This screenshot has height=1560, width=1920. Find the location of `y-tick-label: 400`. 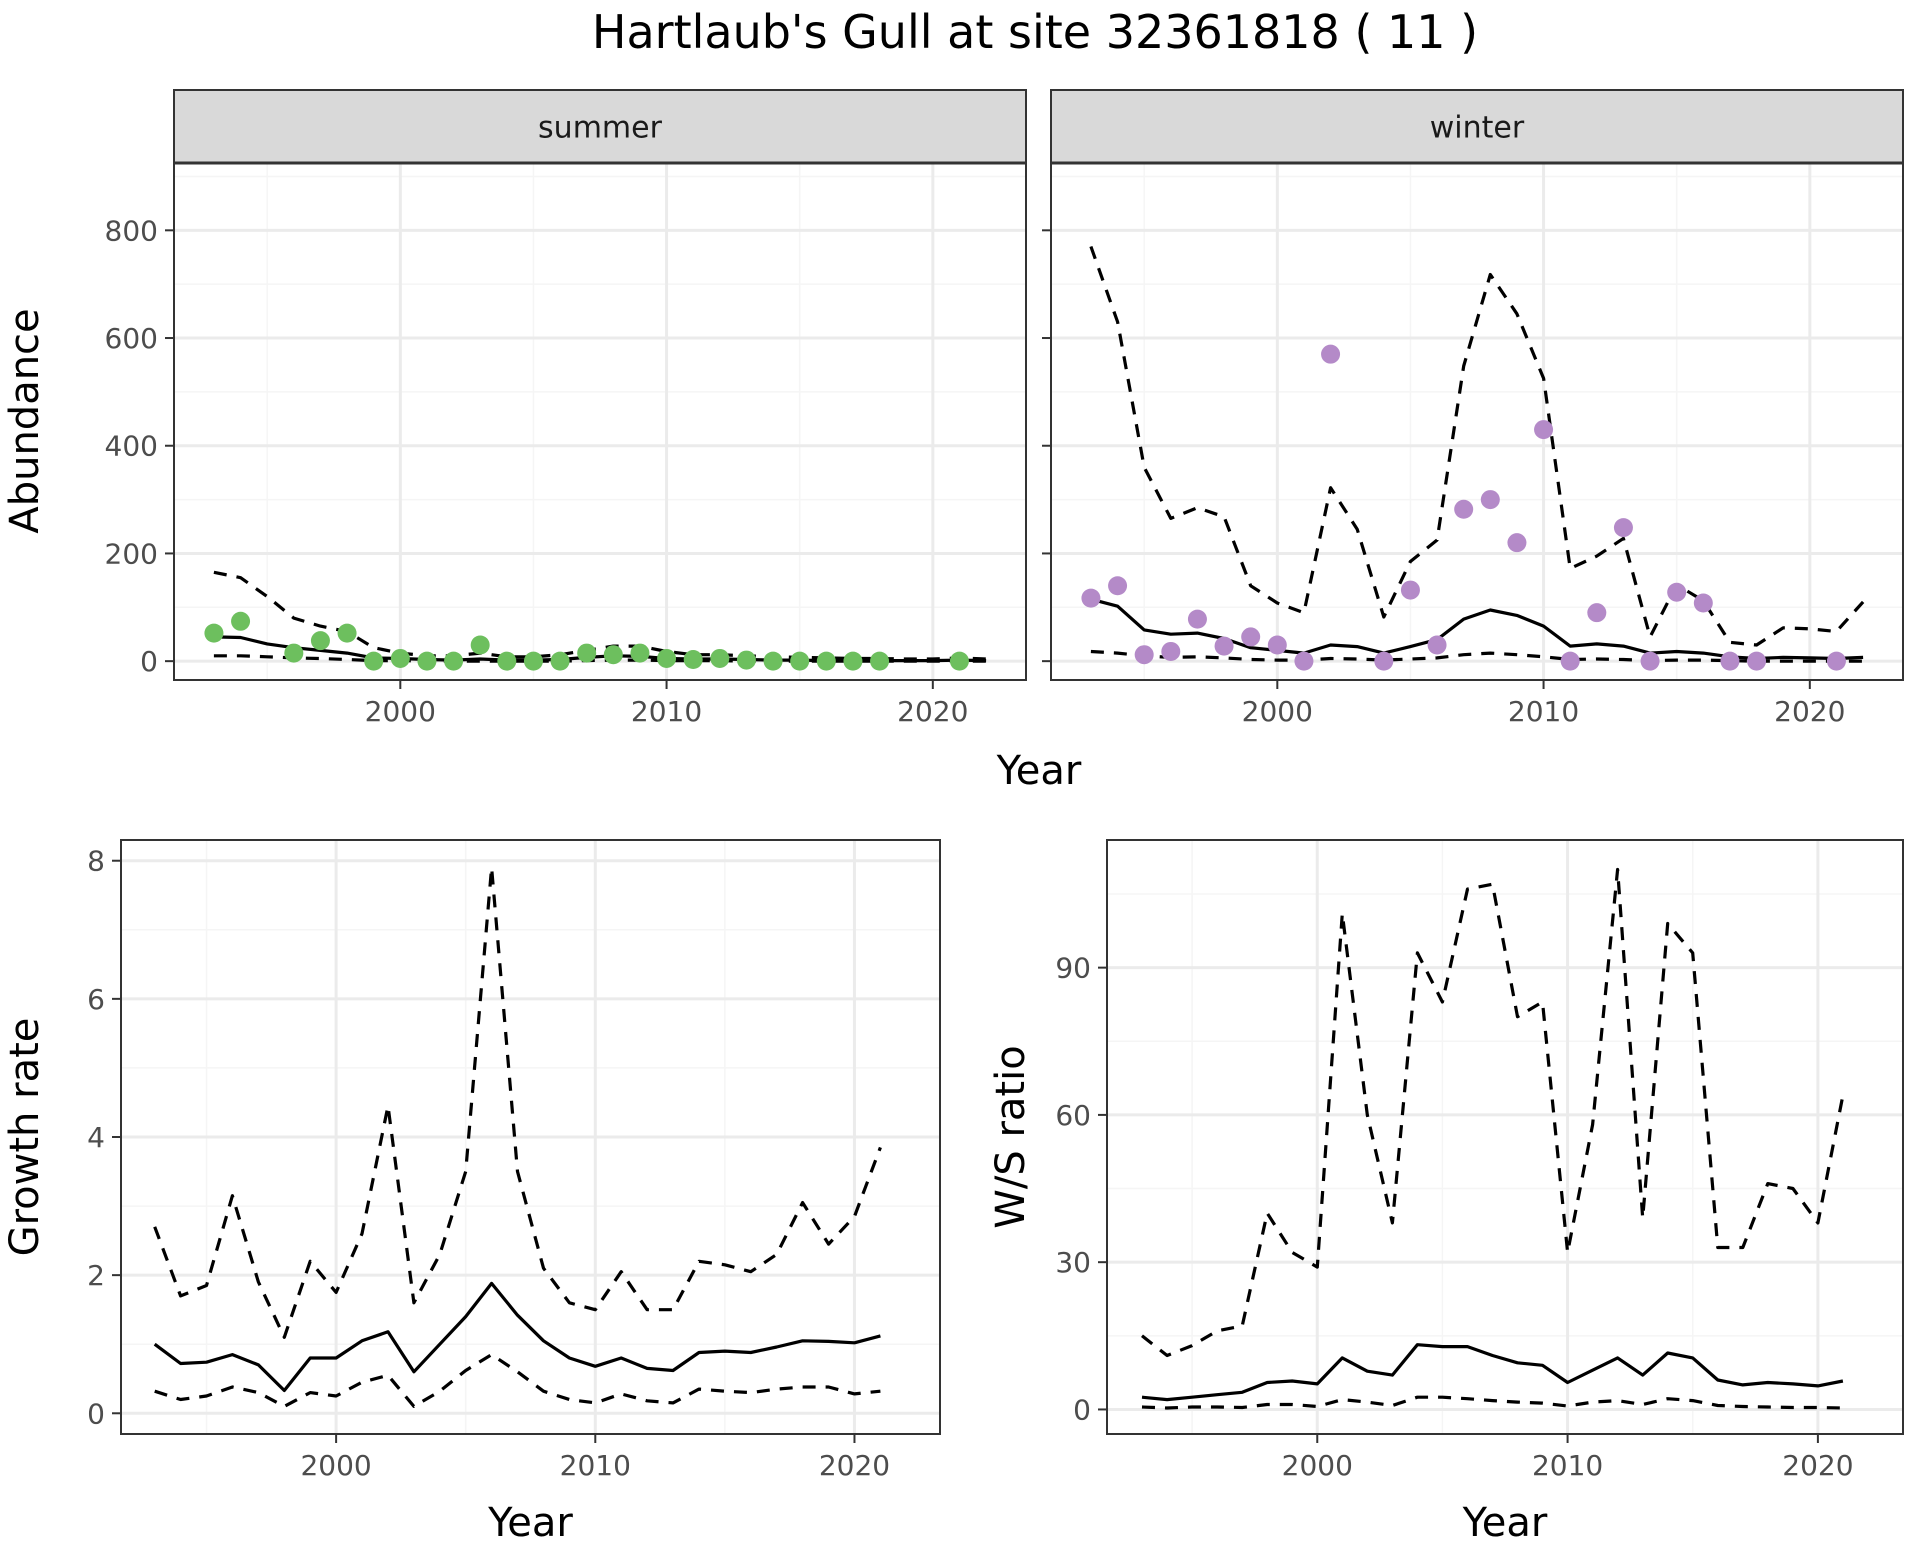

y-tick-label: 400 is located at coordinates (131, 446).